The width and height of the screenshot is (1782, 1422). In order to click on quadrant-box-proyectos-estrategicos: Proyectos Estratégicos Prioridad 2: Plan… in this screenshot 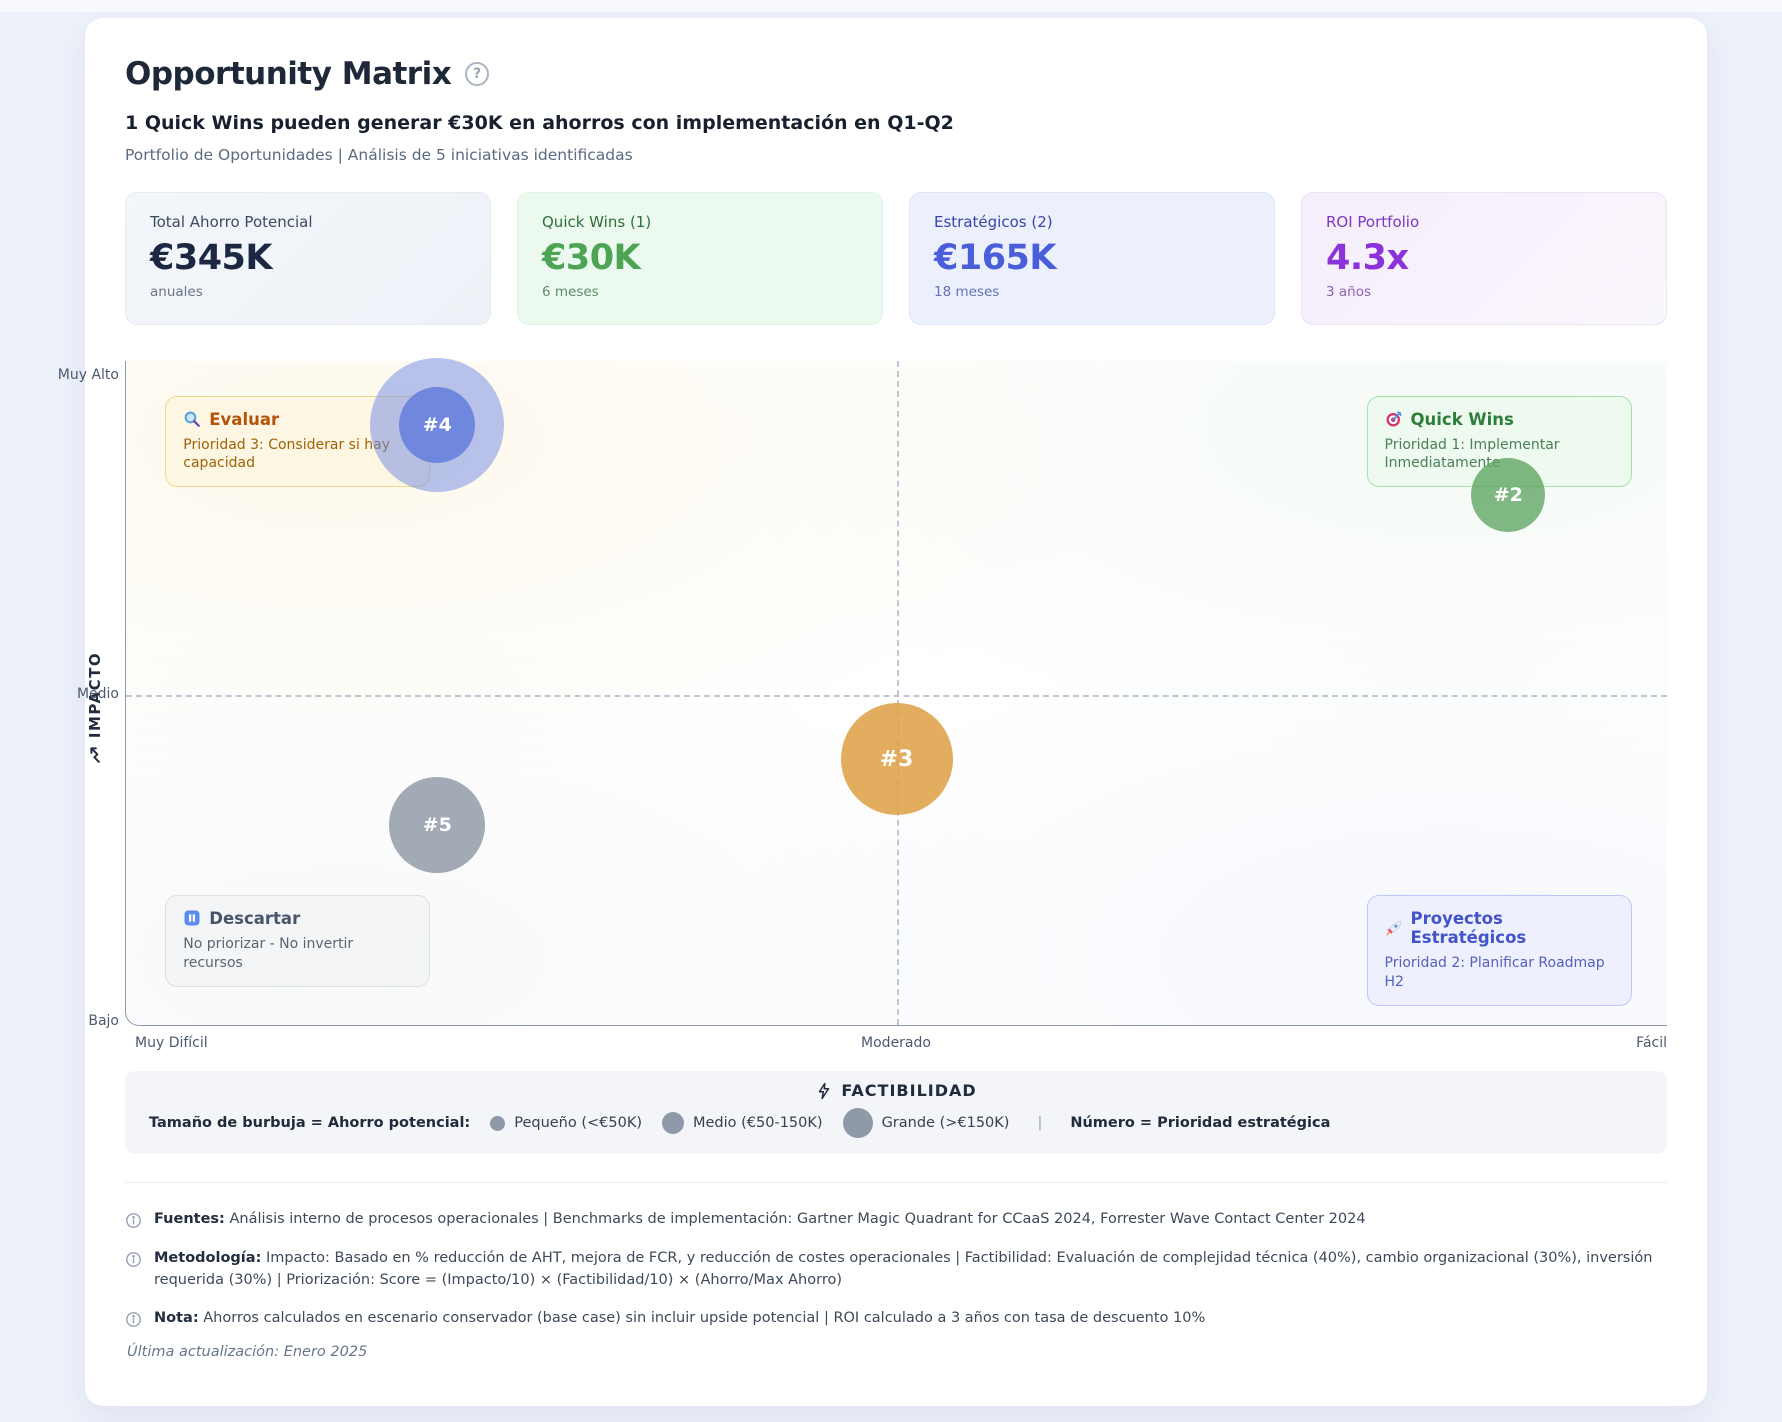, I will do `click(1499, 950)`.